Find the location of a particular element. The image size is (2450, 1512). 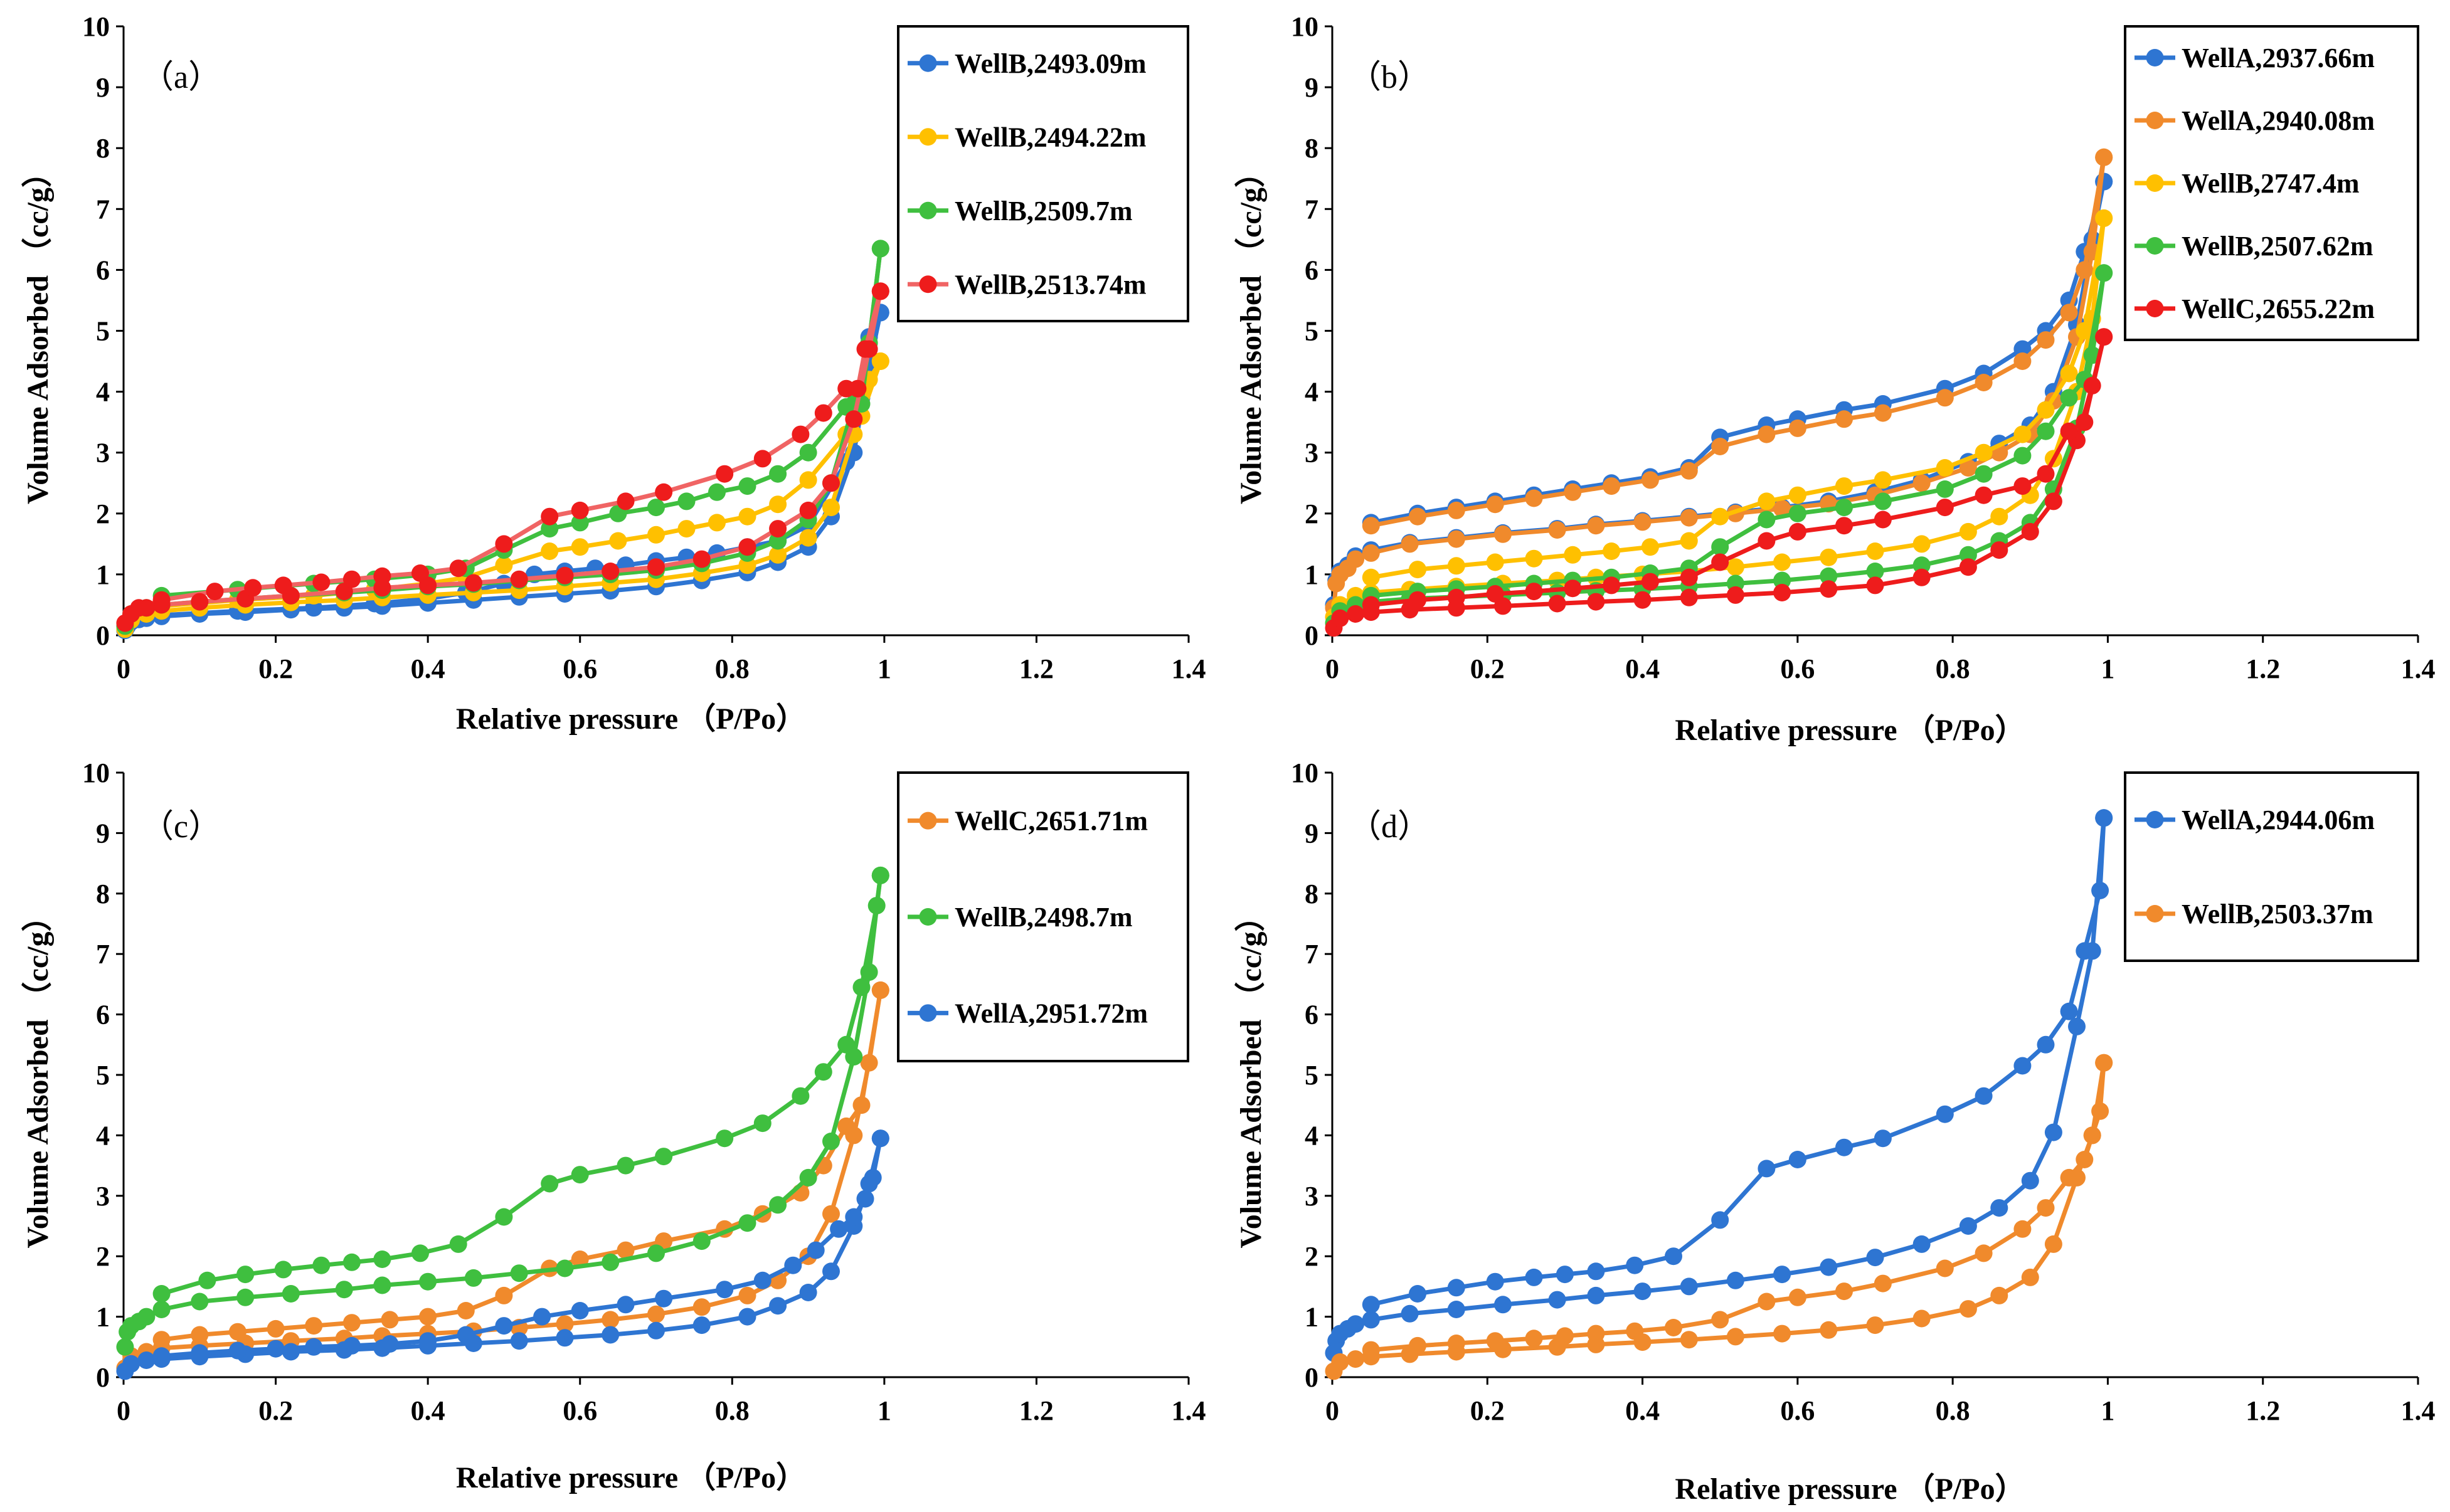

legend-swatch-marker is located at coordinates (928, 137).